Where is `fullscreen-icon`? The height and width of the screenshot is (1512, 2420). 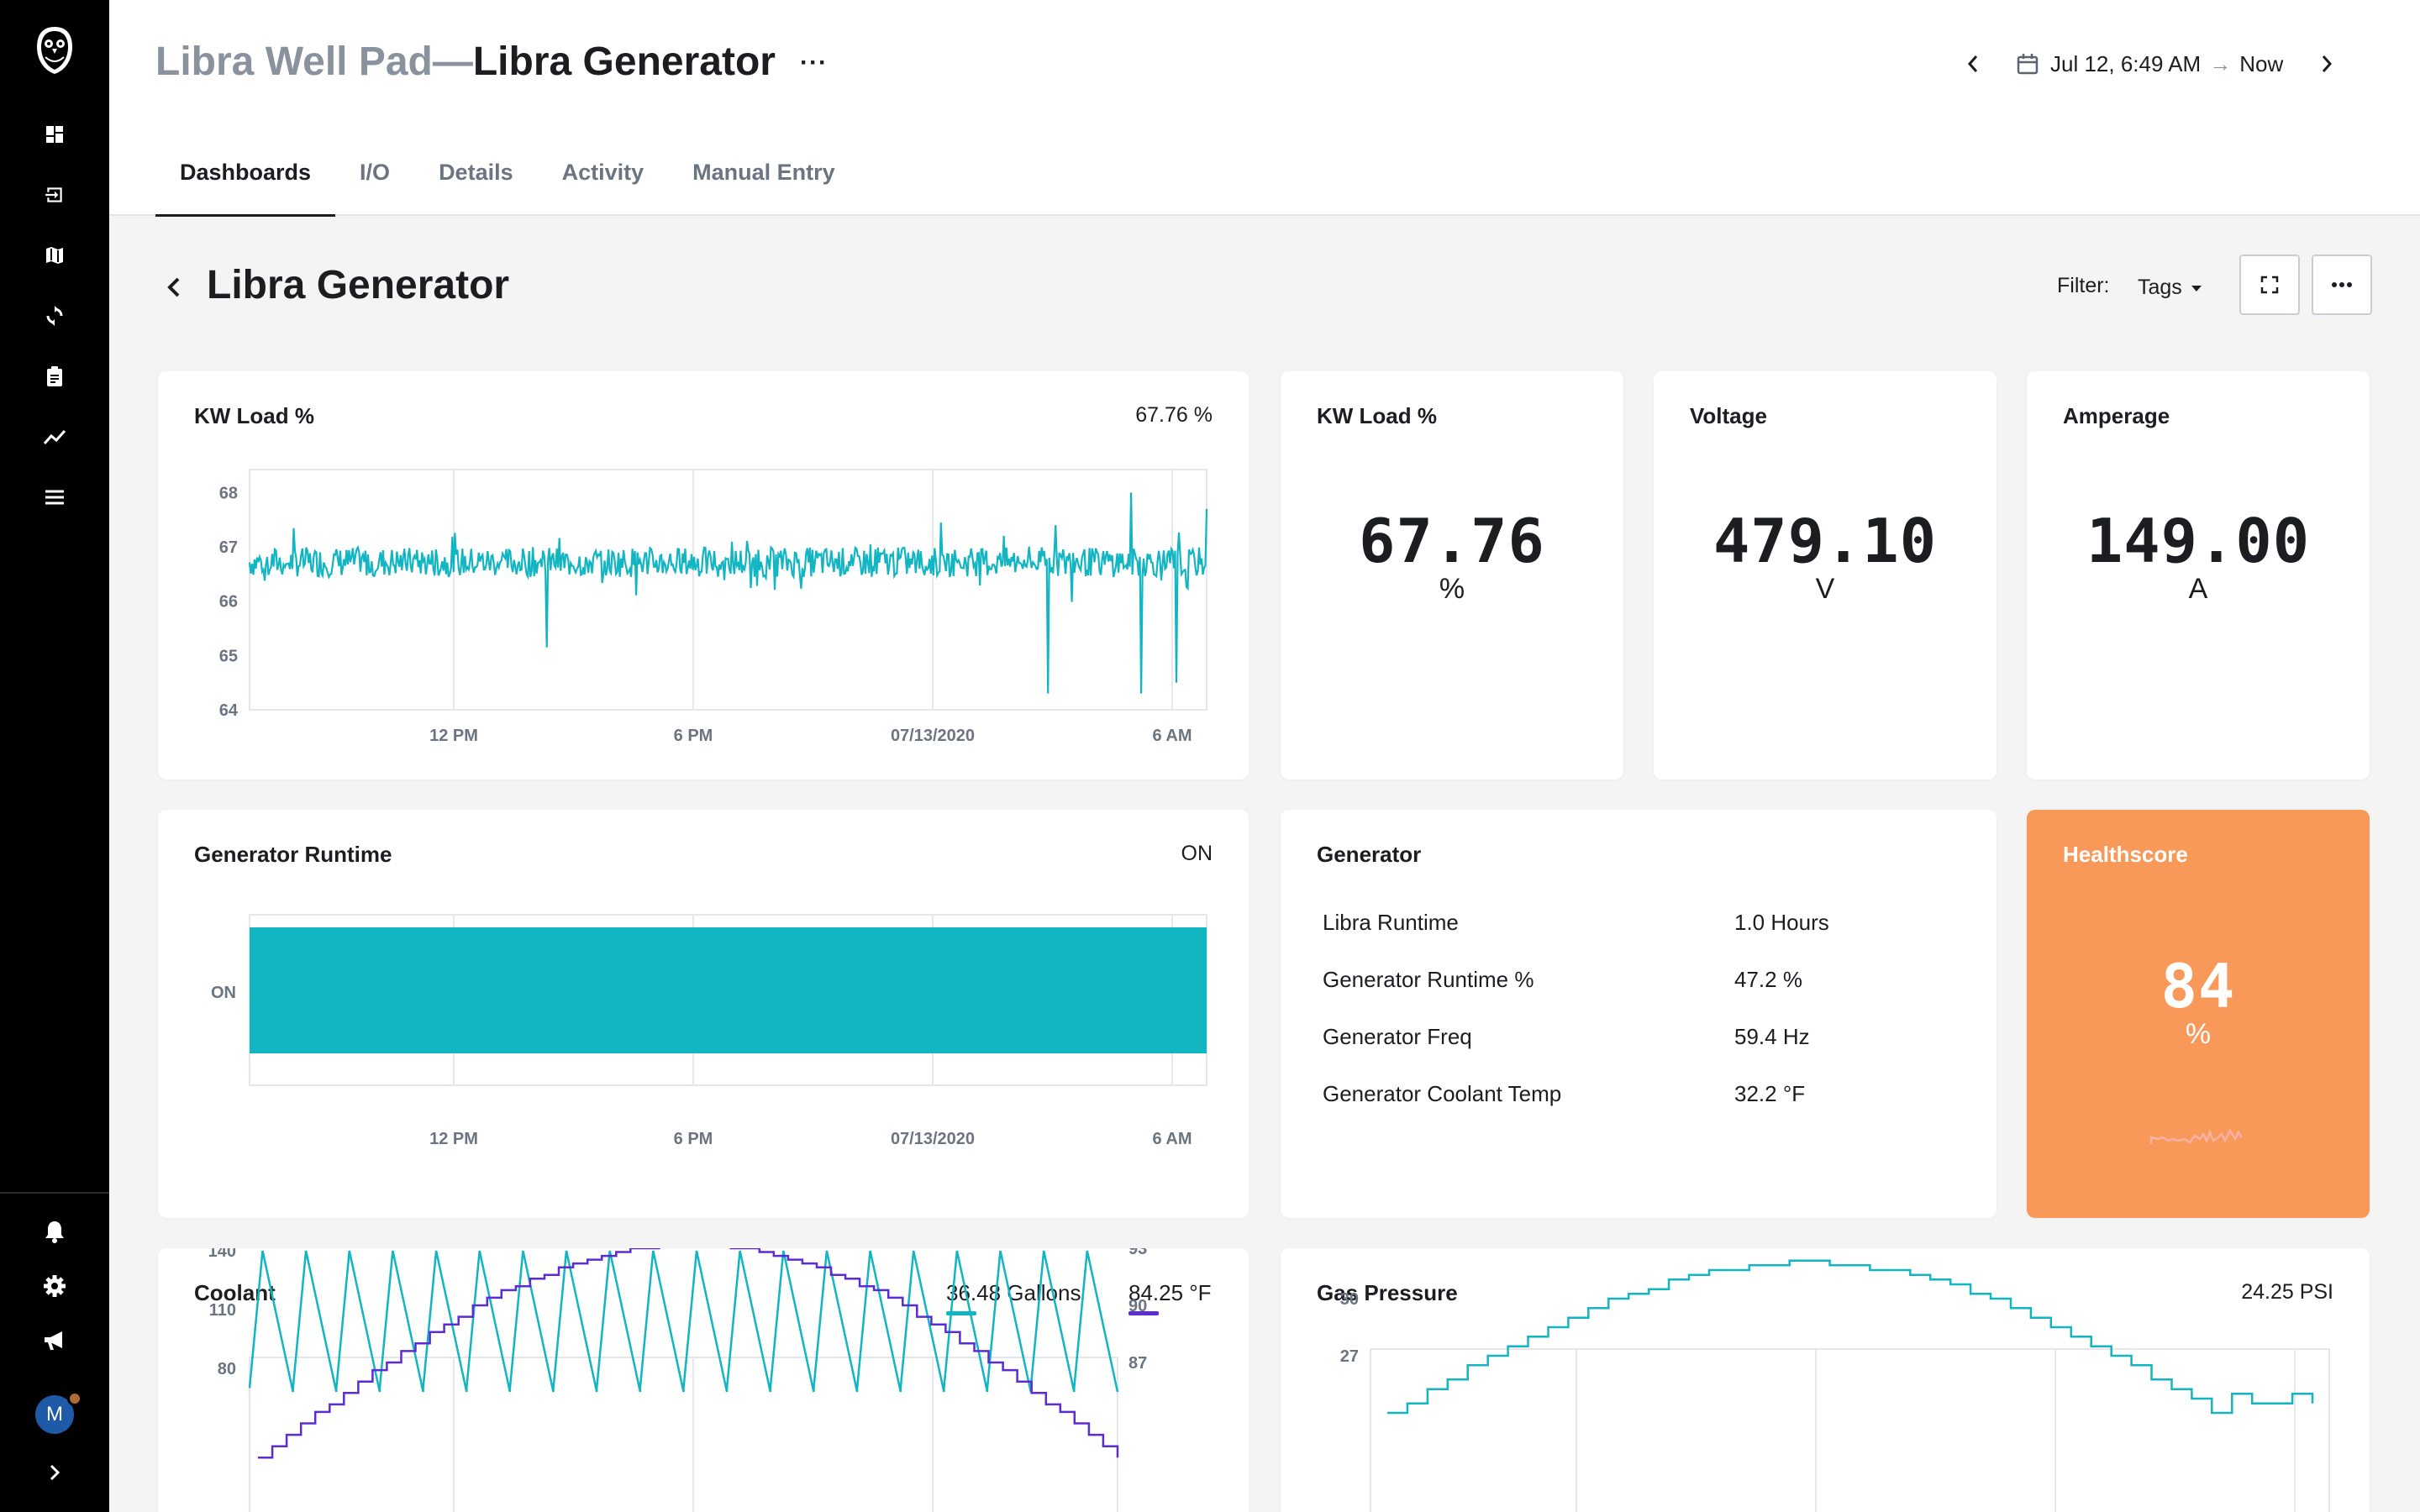
fullscreen-icon is located at coordinates (2269, 285).